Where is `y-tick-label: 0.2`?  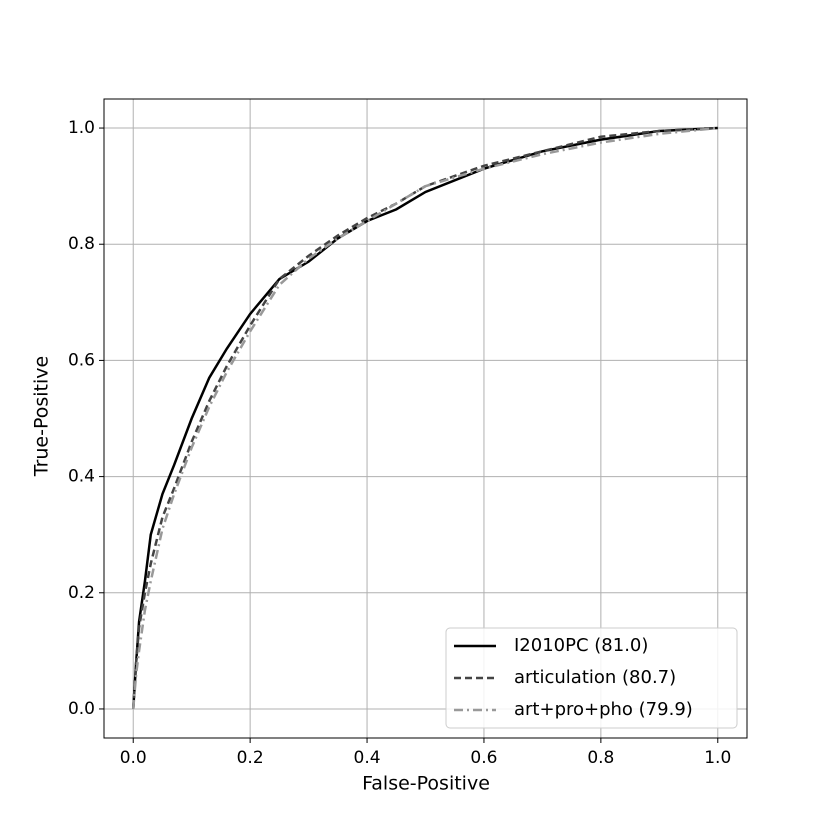
y-tick-label: 0.2 is located at coordinates (81, 593).